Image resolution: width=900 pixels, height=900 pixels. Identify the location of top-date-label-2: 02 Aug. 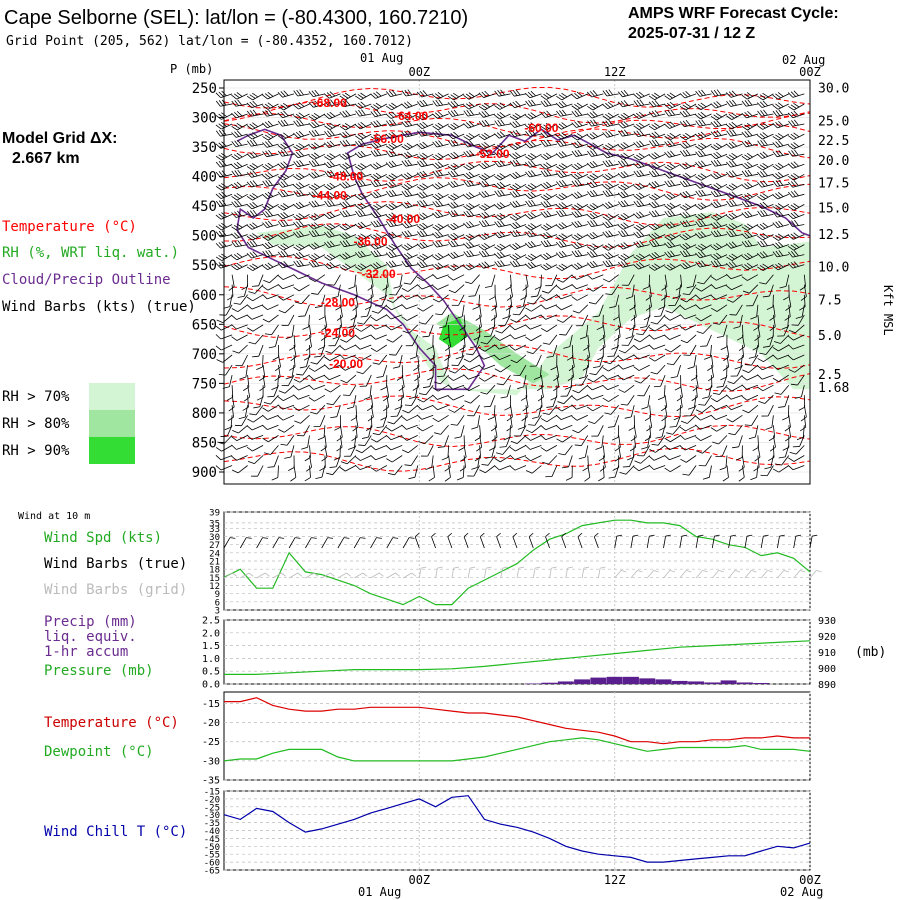
(803, 60).